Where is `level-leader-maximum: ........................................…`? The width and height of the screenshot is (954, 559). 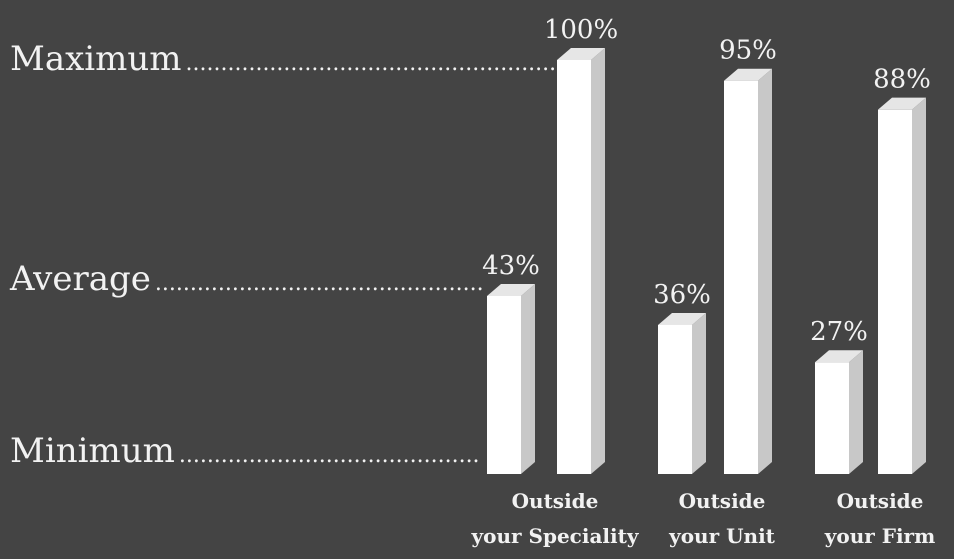 level-leader-maximum: ........................................… is located at coordinates (371, 63).